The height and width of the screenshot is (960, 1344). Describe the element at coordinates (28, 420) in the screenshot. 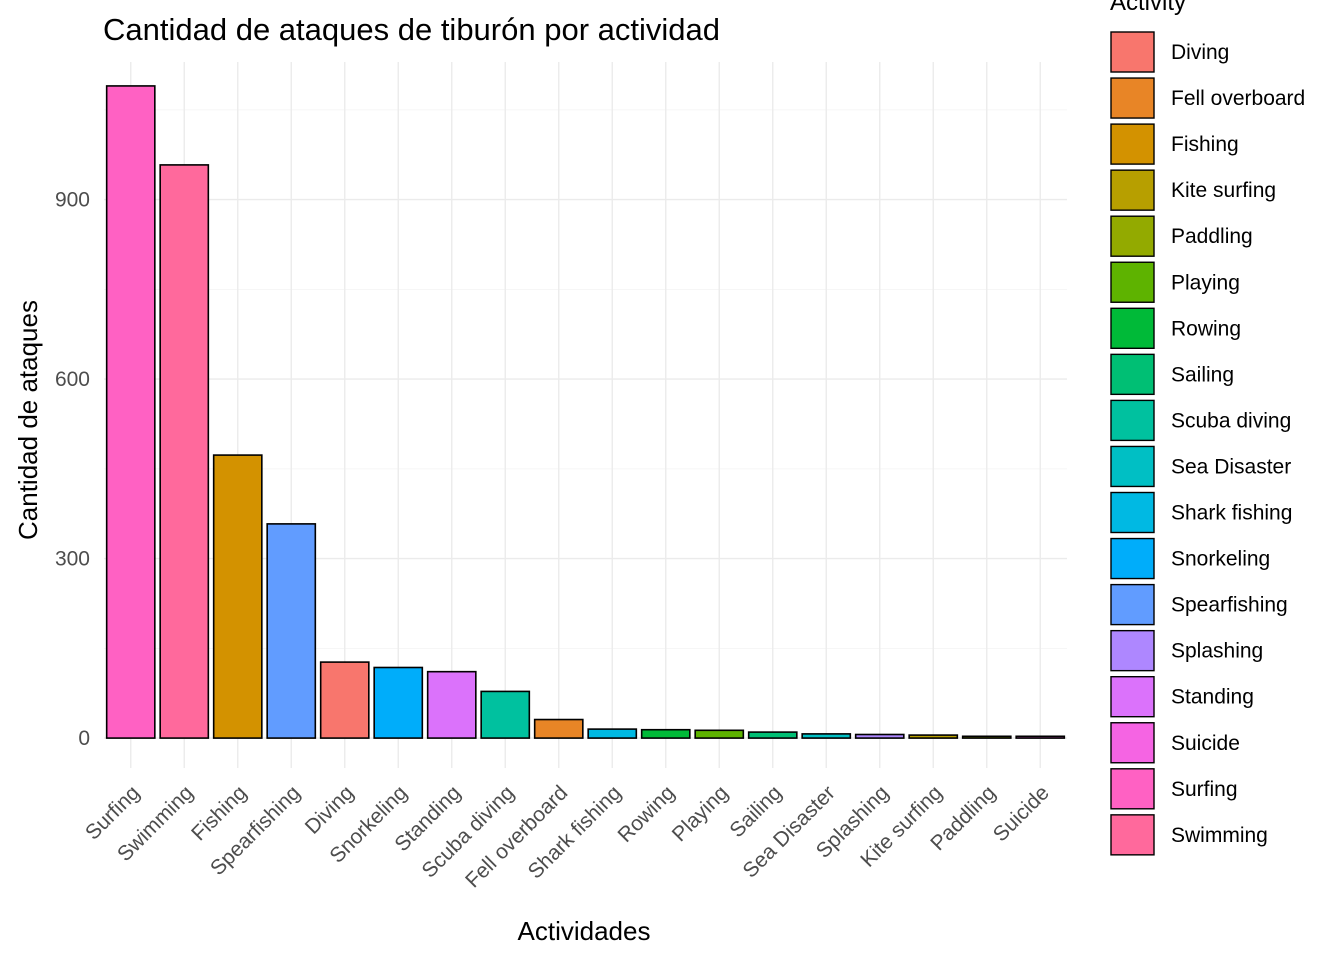

I see `y-axis-title: Cantidad de ataques` at that location.